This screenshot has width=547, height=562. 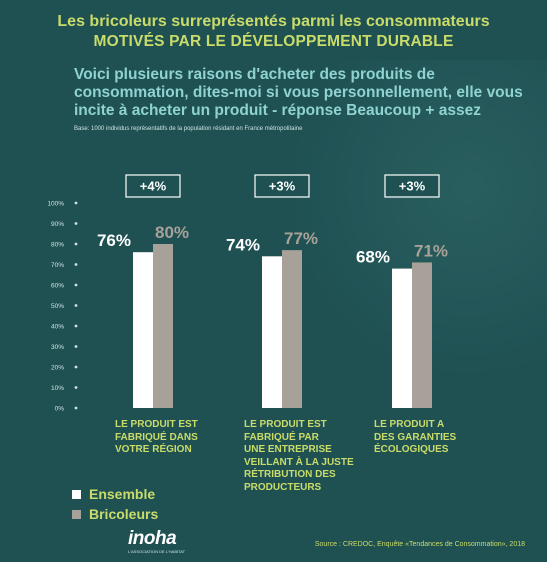 I want to click on legend: Ensemble Bricoleurs, so click(x=115, y=504).